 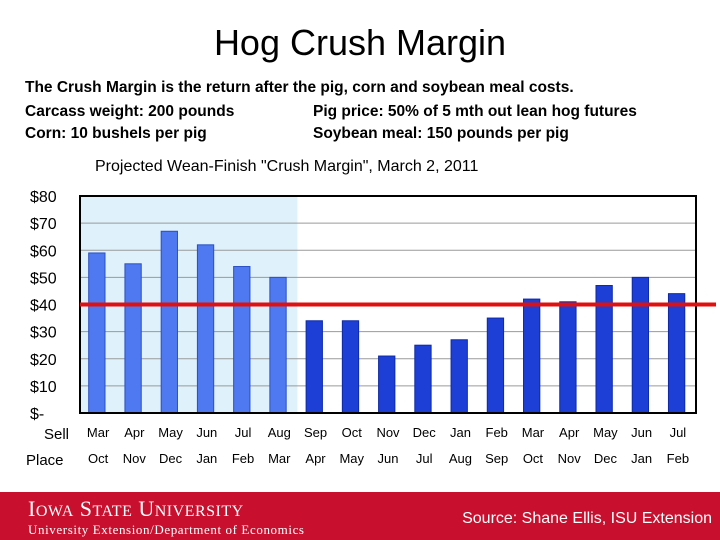 What do you see at coordinates (279, 458) in the screenshot?
I see `place-month-label: Mar` at bounding box center [279, 458].